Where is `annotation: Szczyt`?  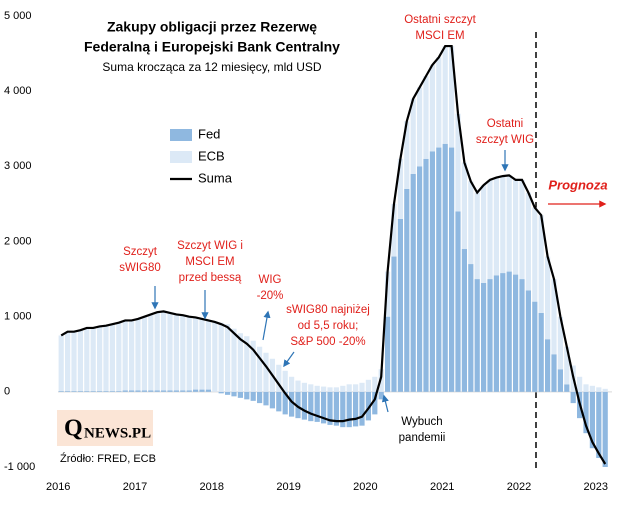
annotation: Szczyt is located at coordinates (140, 252).